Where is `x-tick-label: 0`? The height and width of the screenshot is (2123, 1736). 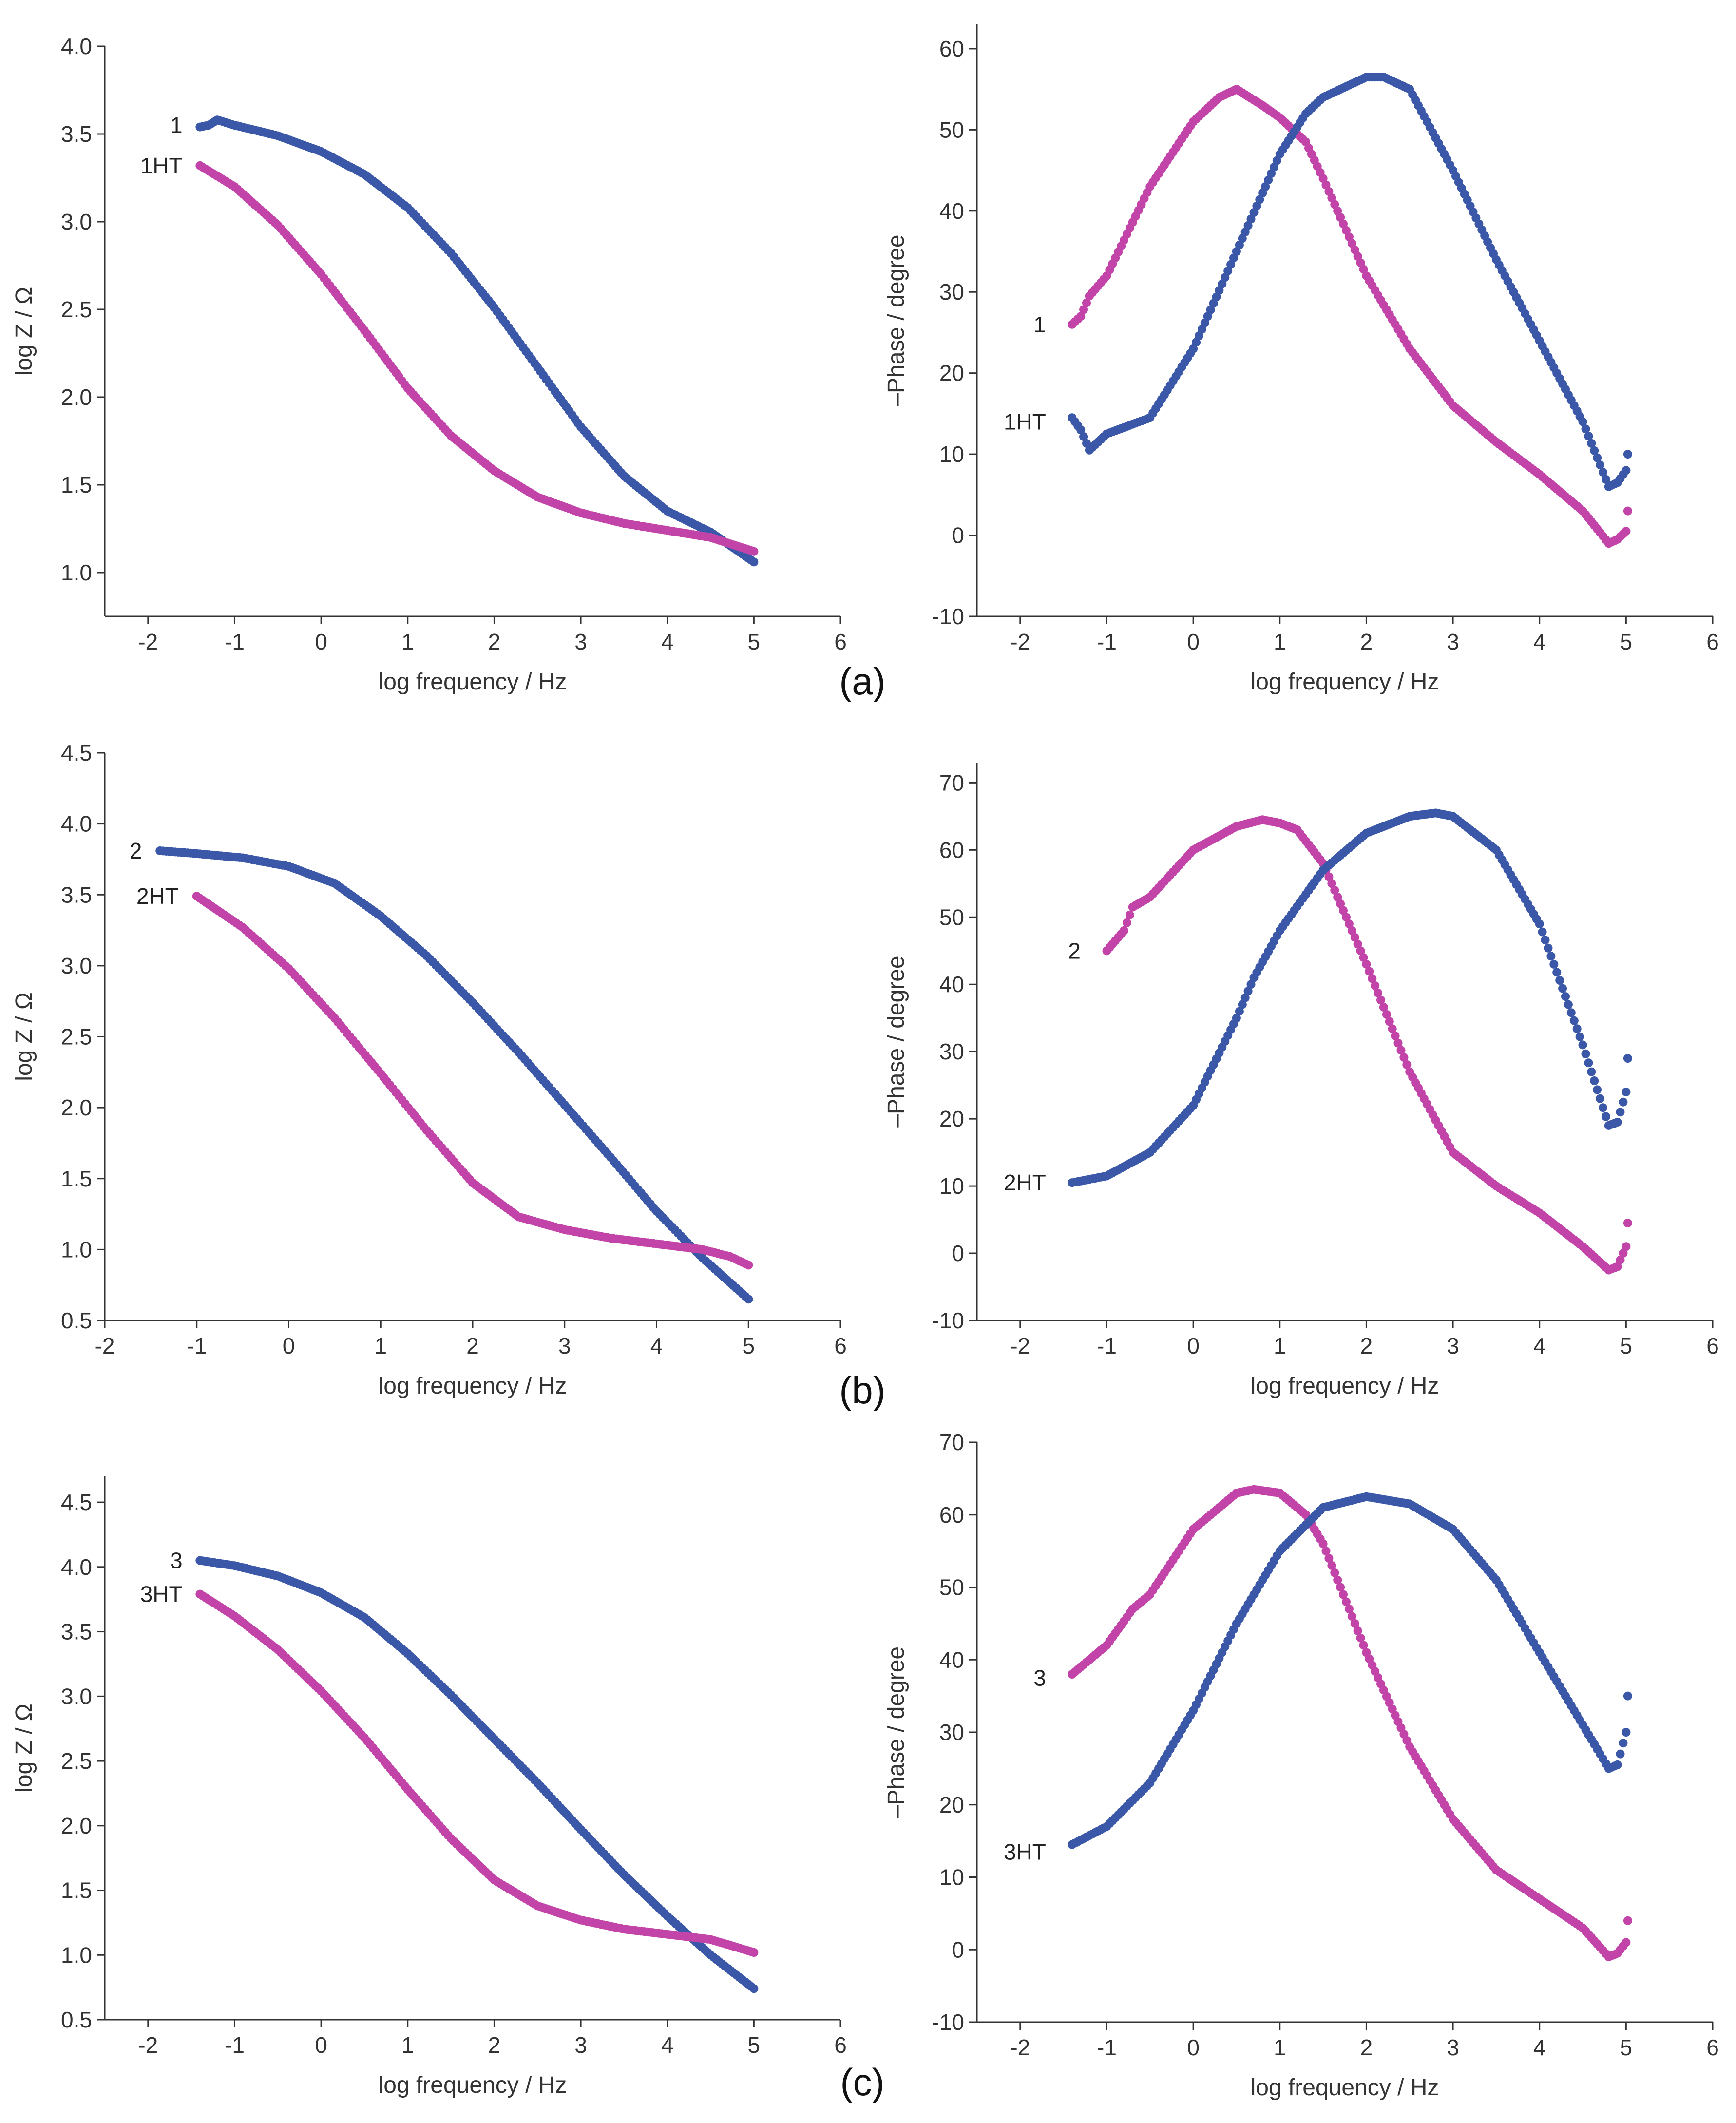
x-tick-label: 0 is located at coordinates (289, 1345).